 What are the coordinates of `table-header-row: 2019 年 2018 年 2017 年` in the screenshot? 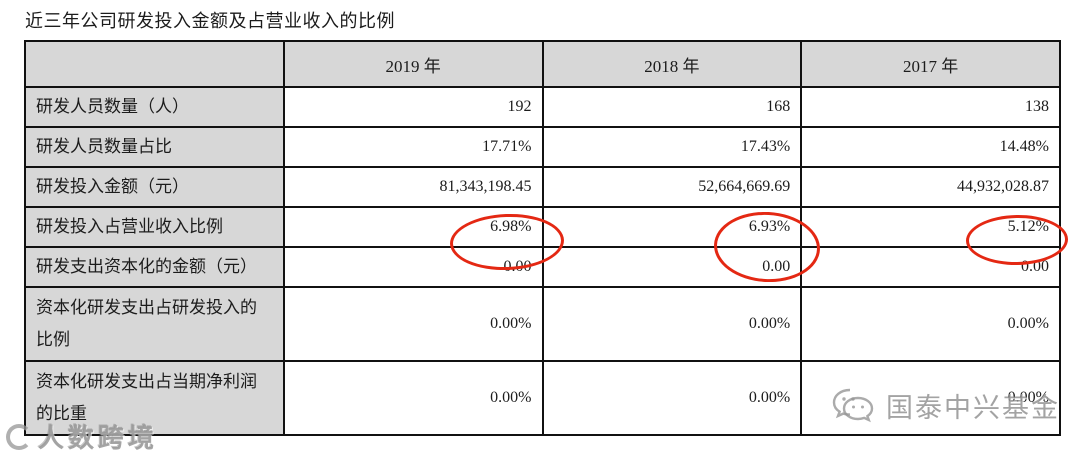 It's located at (542, 64).